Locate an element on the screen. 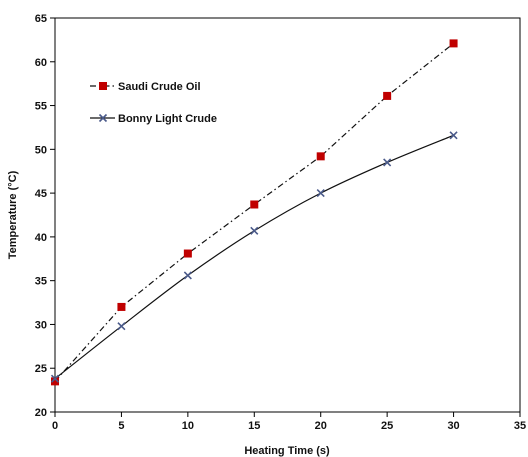  legend-marker-bonny is located at coordinates (103, 118).